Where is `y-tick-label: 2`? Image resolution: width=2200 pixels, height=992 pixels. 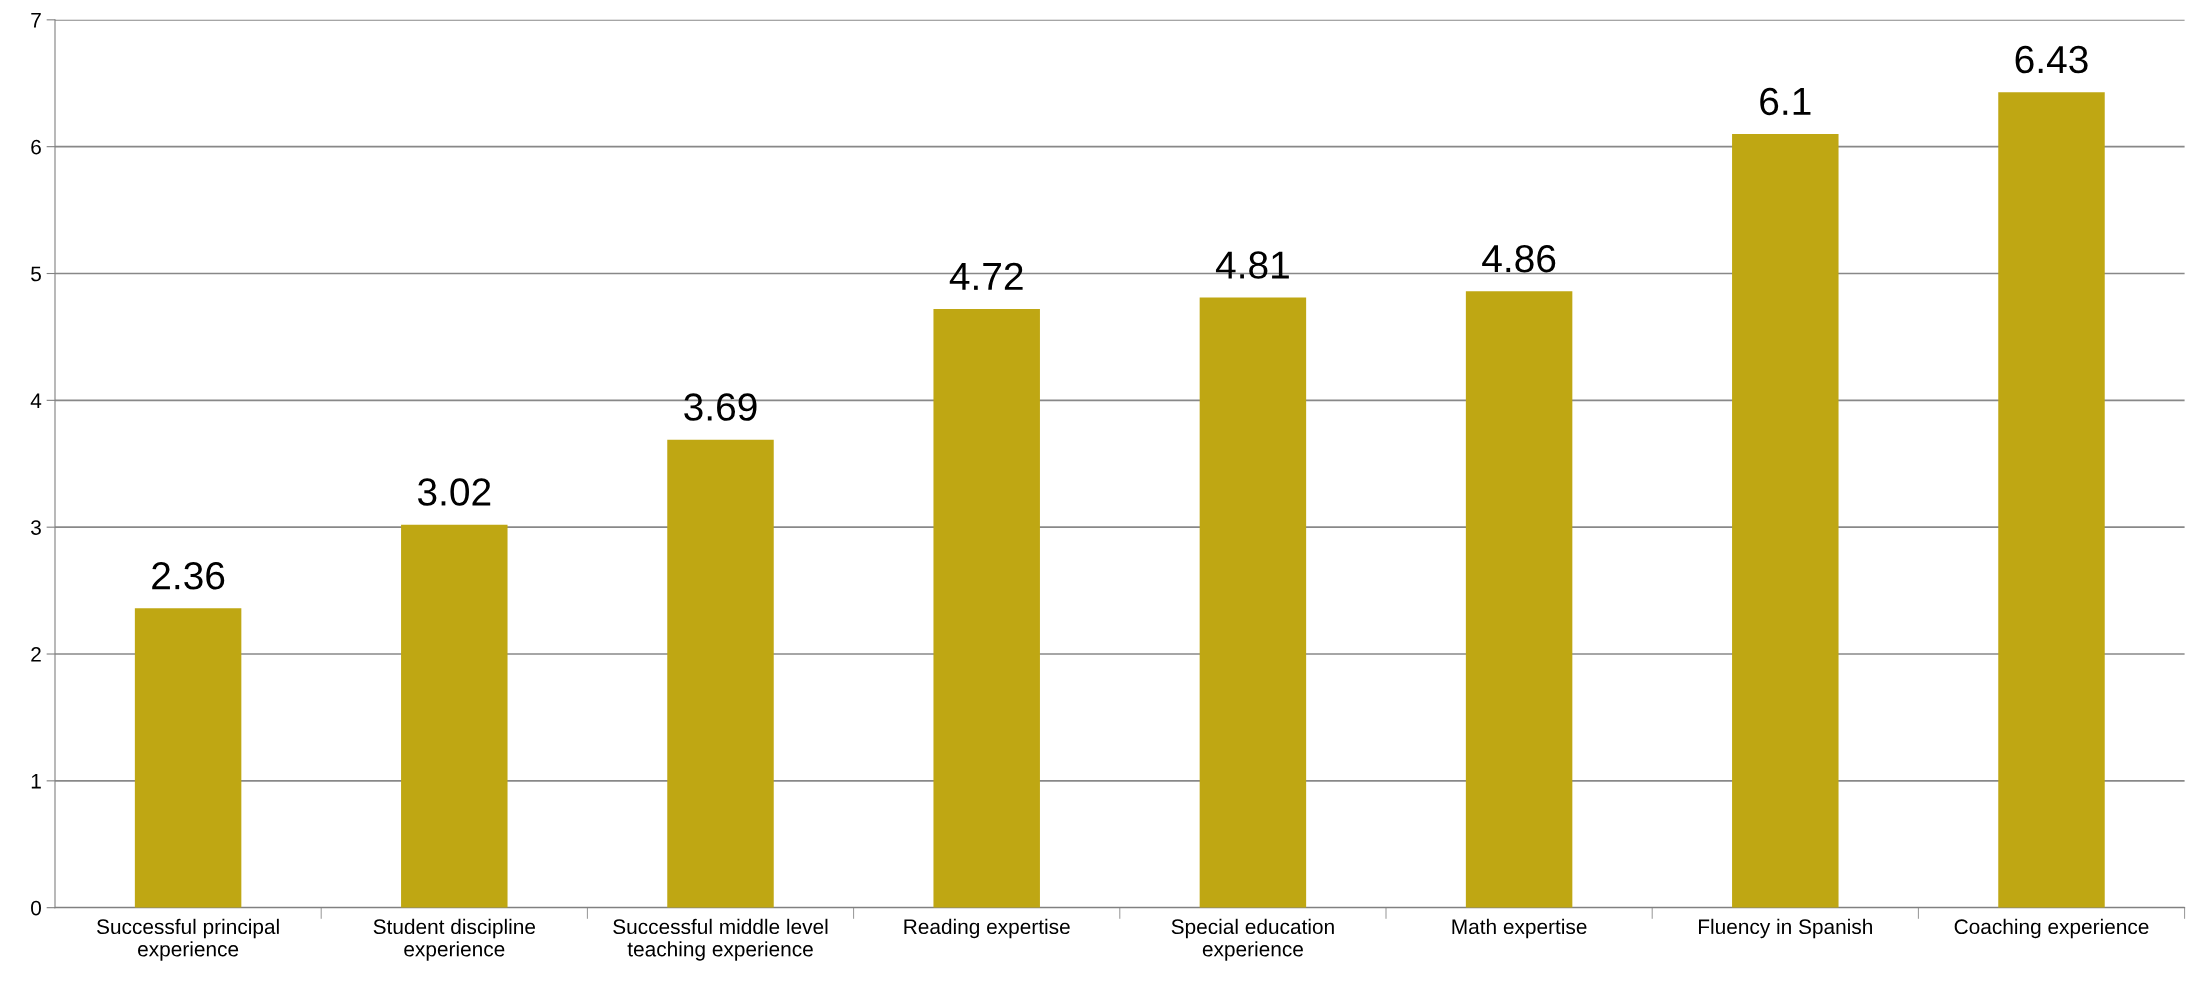
y-tick-label: 2 is located at coordinates (36, 654).